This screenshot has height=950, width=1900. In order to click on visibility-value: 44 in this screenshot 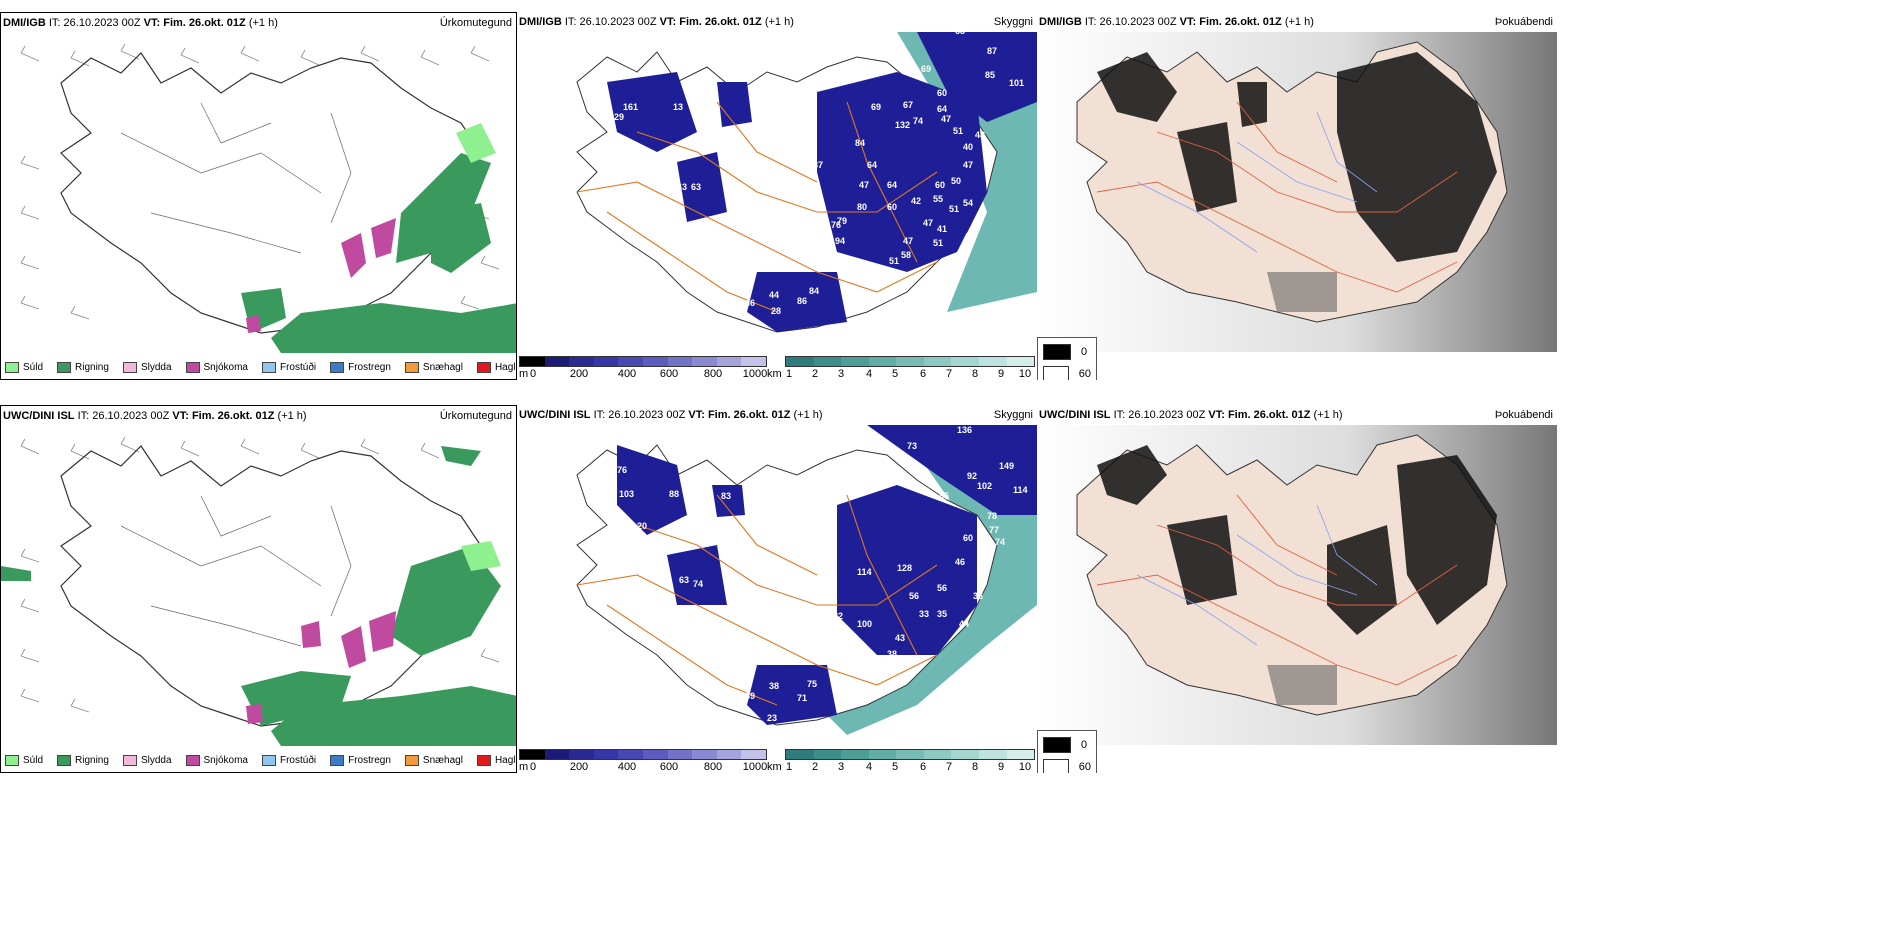, I will do `click(774, 295)`.